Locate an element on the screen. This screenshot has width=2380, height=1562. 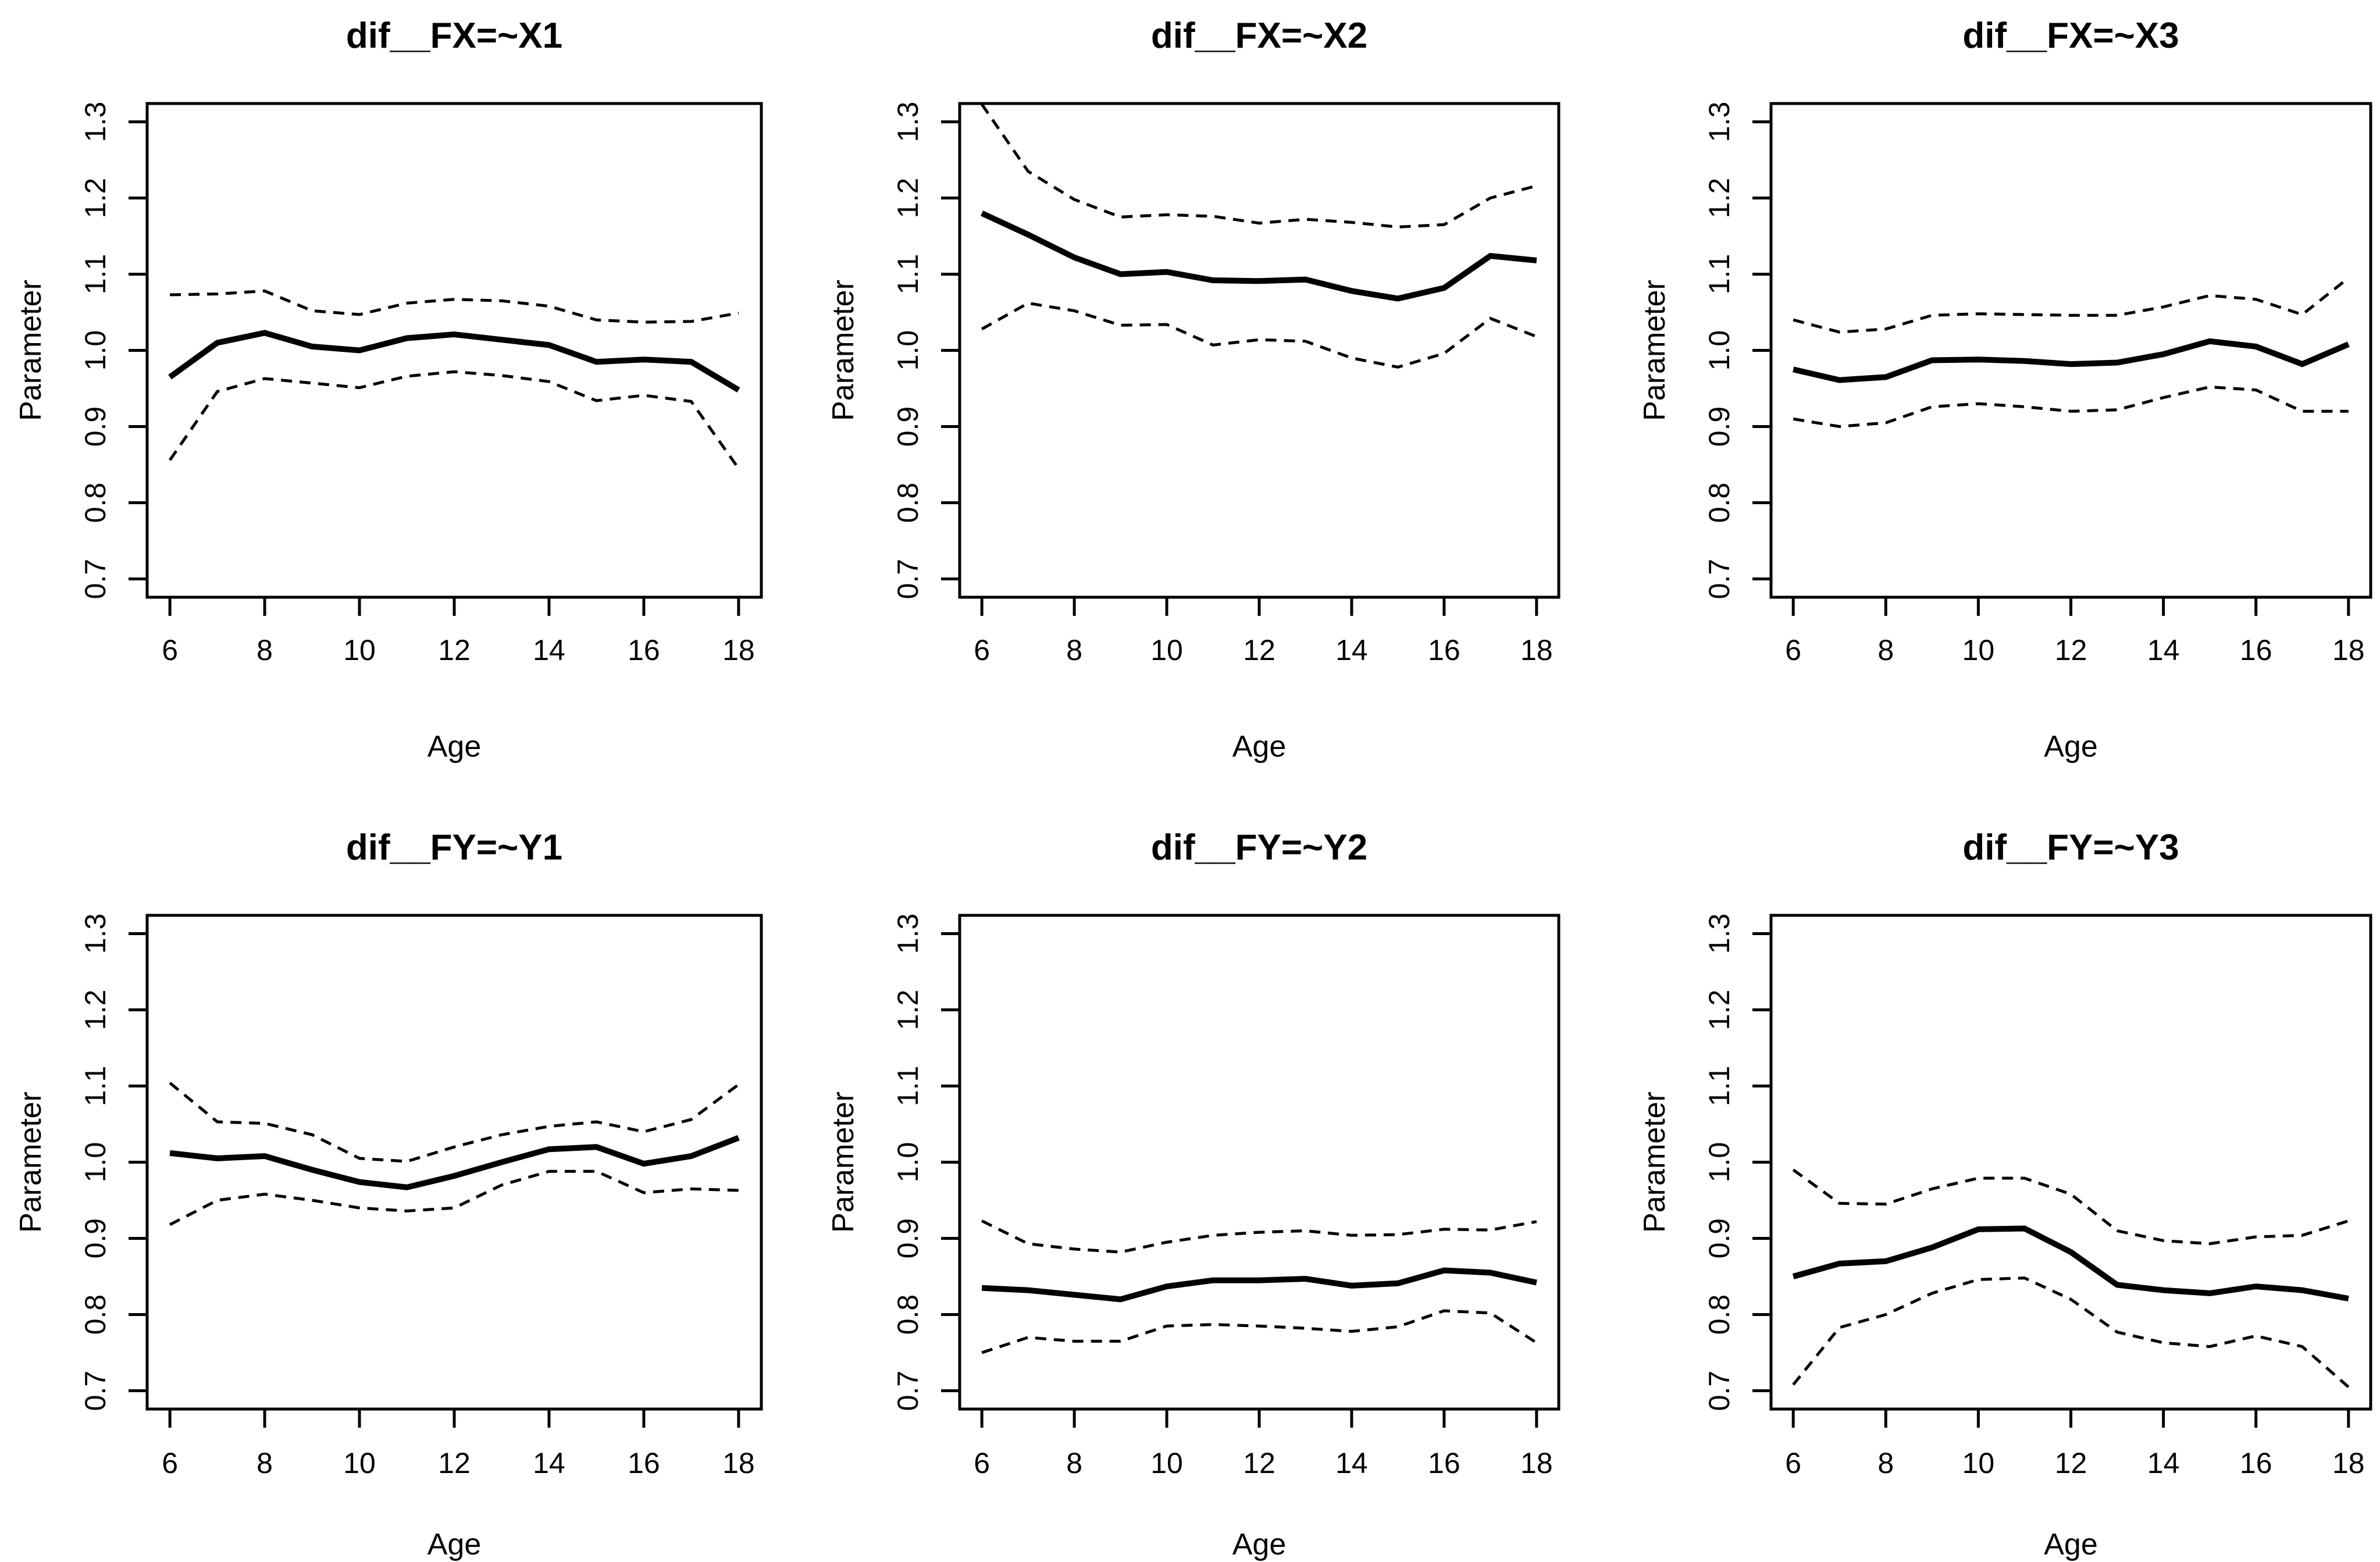
plot-title: dif__FX=~X1 is located at coordinates (454, 36).